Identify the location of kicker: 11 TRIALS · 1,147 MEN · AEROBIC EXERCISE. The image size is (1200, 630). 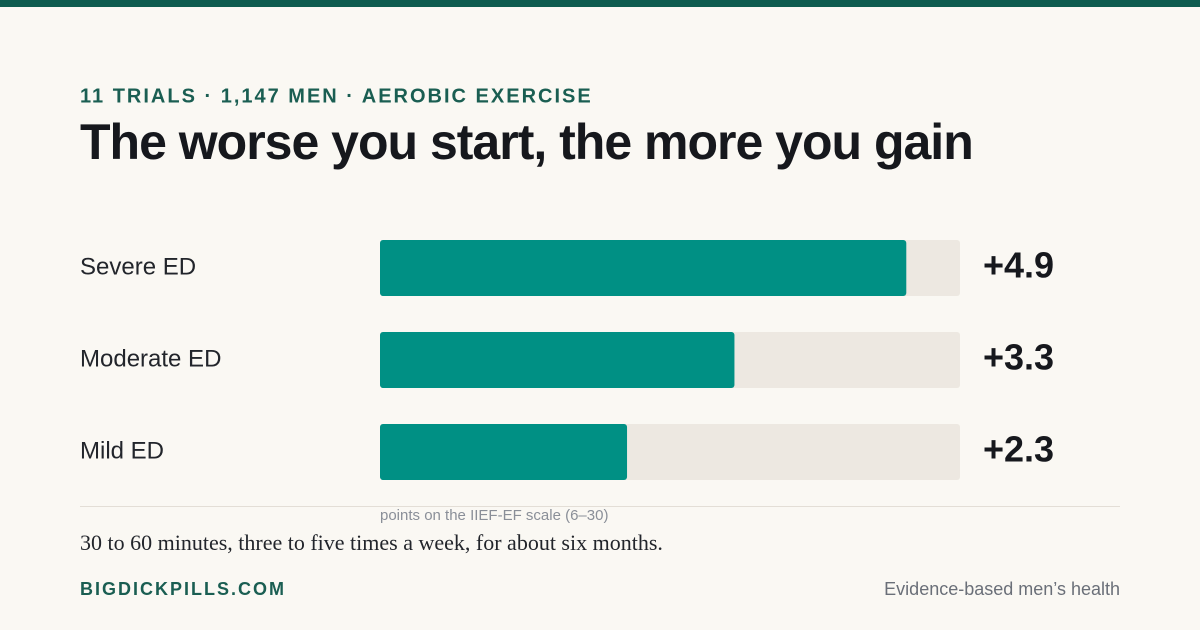
(336, 96).